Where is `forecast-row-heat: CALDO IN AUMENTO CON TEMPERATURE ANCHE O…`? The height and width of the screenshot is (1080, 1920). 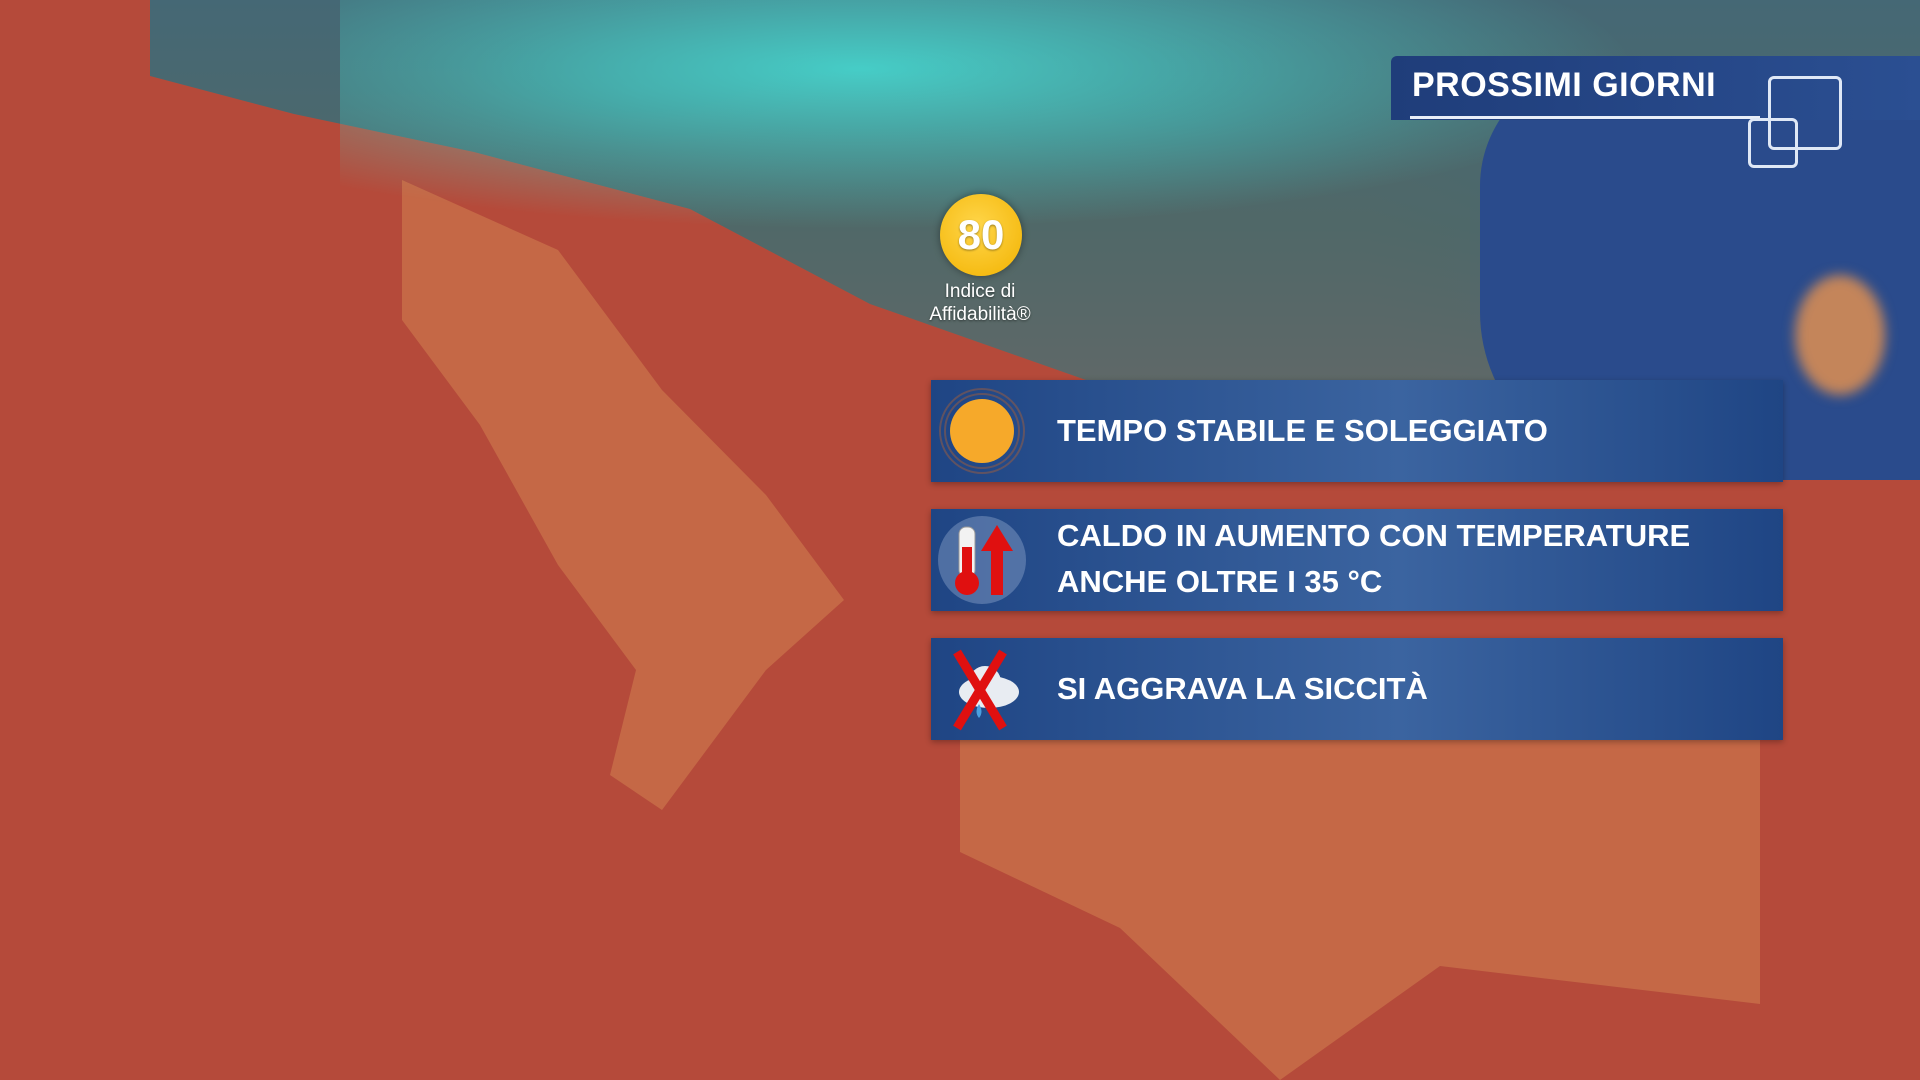
forecast-row-heat: CALDO IN AUMENTO CON TEMPERATURE ANCHE O… is located at coordinates (1357, 560).